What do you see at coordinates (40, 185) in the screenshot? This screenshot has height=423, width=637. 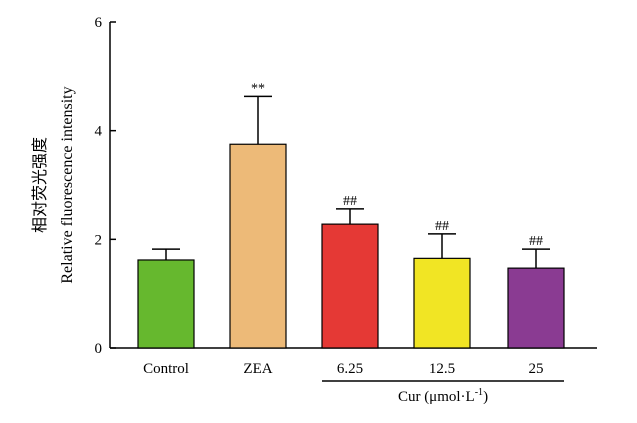 I see `y-axis-label-chinese: 相对荧光强度` at bounding box center [40, 185].